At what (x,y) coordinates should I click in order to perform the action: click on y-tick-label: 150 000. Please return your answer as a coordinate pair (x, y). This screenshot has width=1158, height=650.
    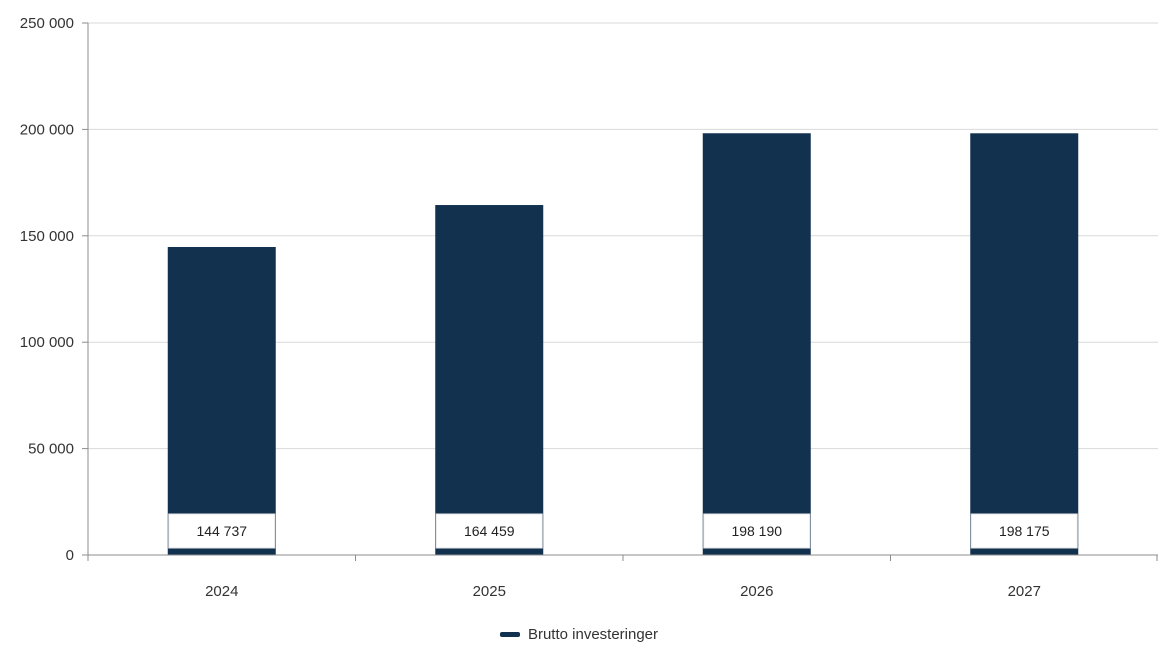
    Looking at the image, I should click on (47, 236).